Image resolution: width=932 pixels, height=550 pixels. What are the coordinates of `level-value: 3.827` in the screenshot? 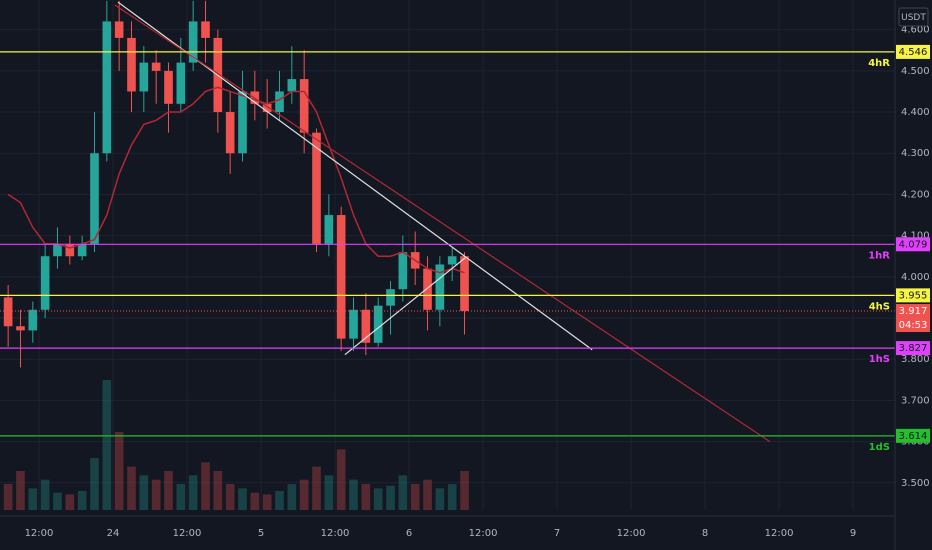 It's located at (913, 348).